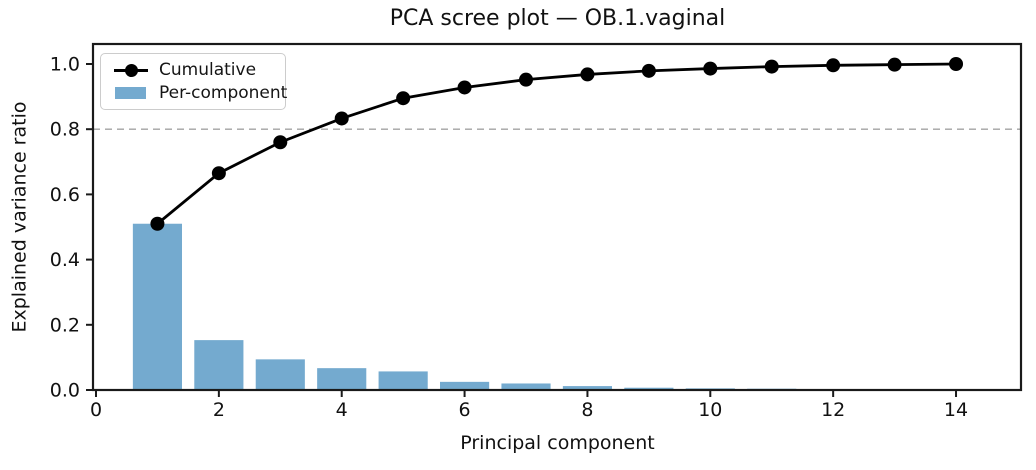  I want to click on cumulative-point-pc7, so click(526, 79).